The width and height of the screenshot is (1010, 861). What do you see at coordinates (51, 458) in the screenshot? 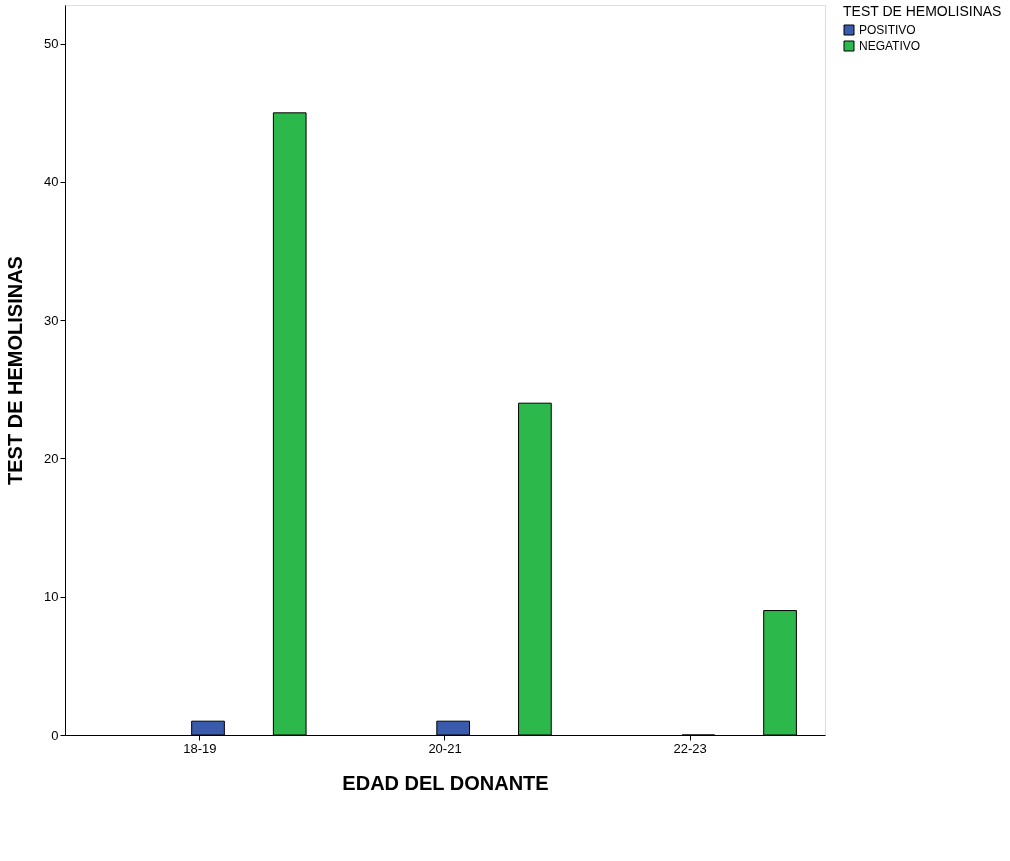
I see `y-tick-label: 20` at bounding box center [51, 458].